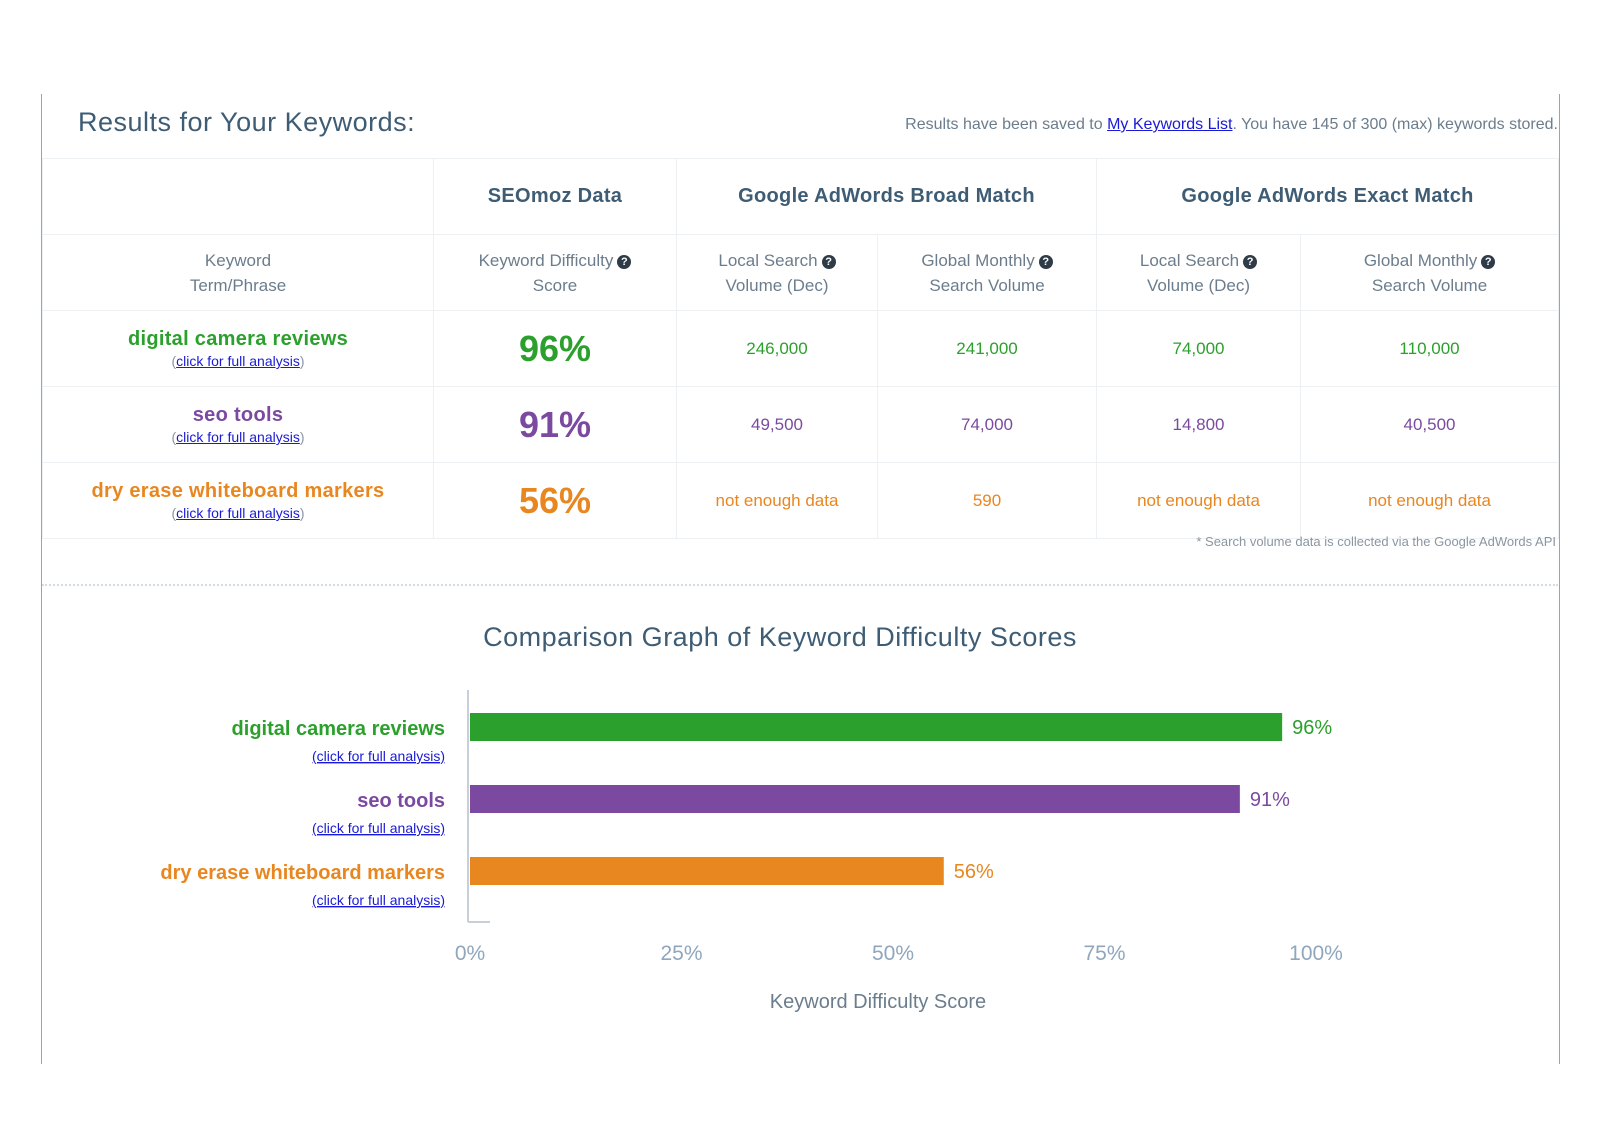  I want to click on column-header-keyword-line2: Term/Phrase, so click(238, 285).